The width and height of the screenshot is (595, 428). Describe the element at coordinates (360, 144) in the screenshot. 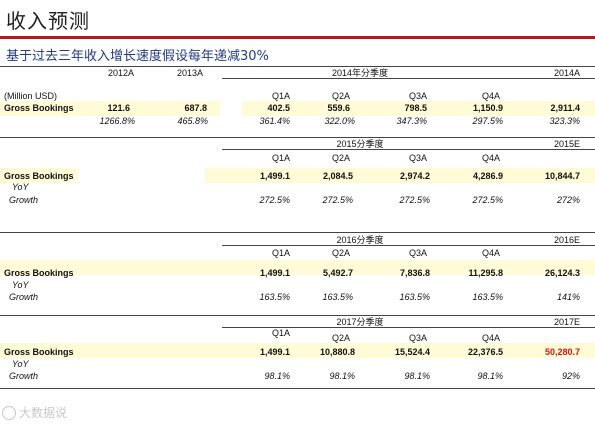

I see `quarter-group-header-2015: 2015分季度` at that location.